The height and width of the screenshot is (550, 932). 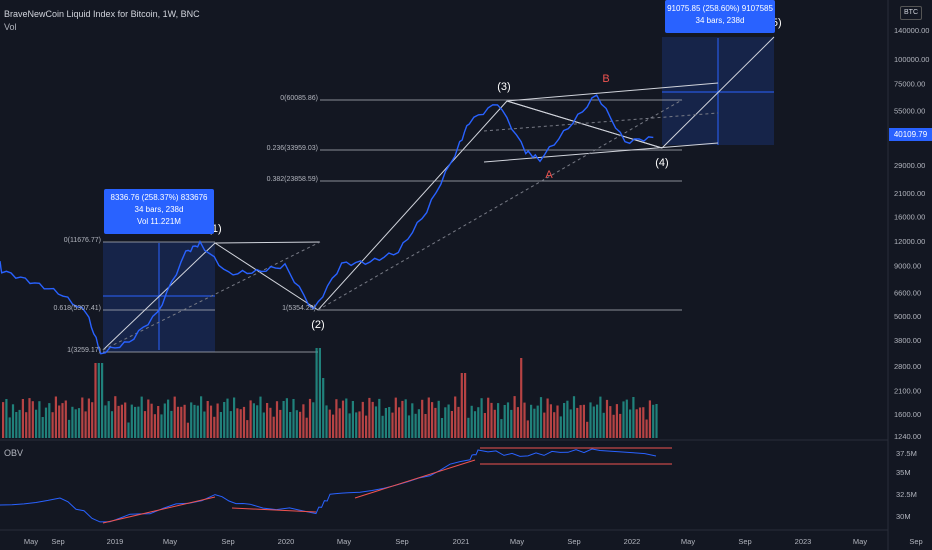 What do you see at coordinates (903, 516) in the screenshot?
I see `obv-tick-label: 30M` at bounding box center [903, 516].